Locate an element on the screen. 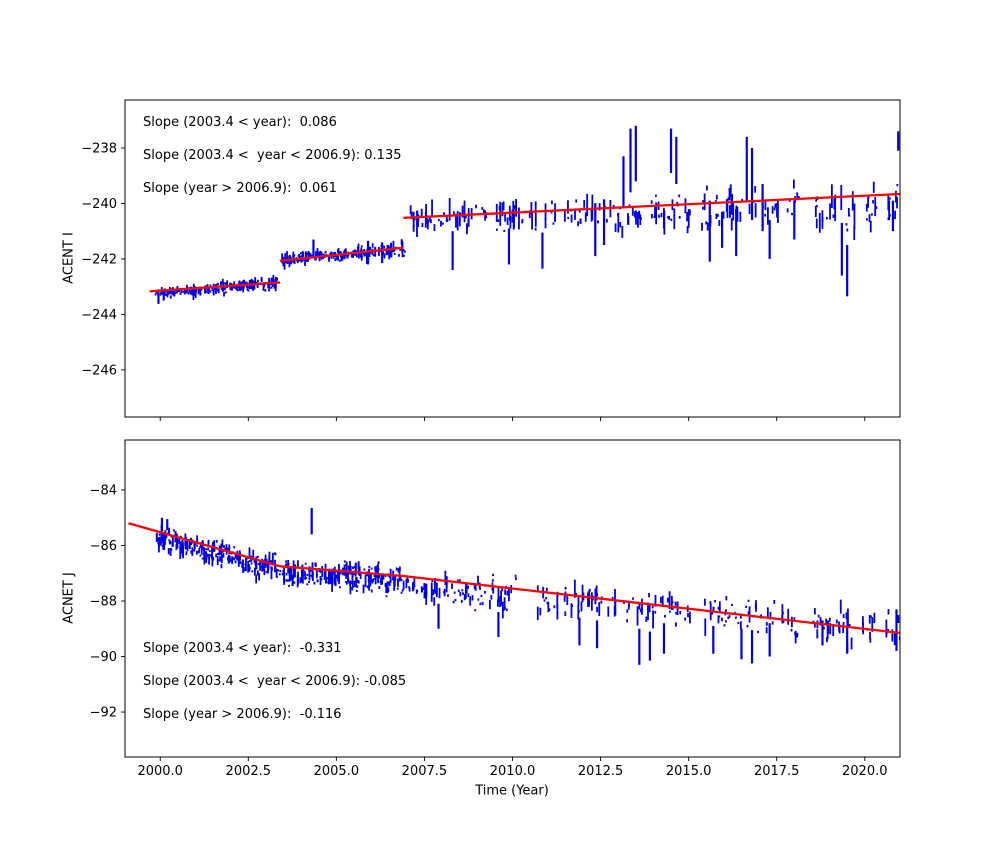 The image size is (1000, 850). y-tick-label: −238 is located at coordinates (99, 148).